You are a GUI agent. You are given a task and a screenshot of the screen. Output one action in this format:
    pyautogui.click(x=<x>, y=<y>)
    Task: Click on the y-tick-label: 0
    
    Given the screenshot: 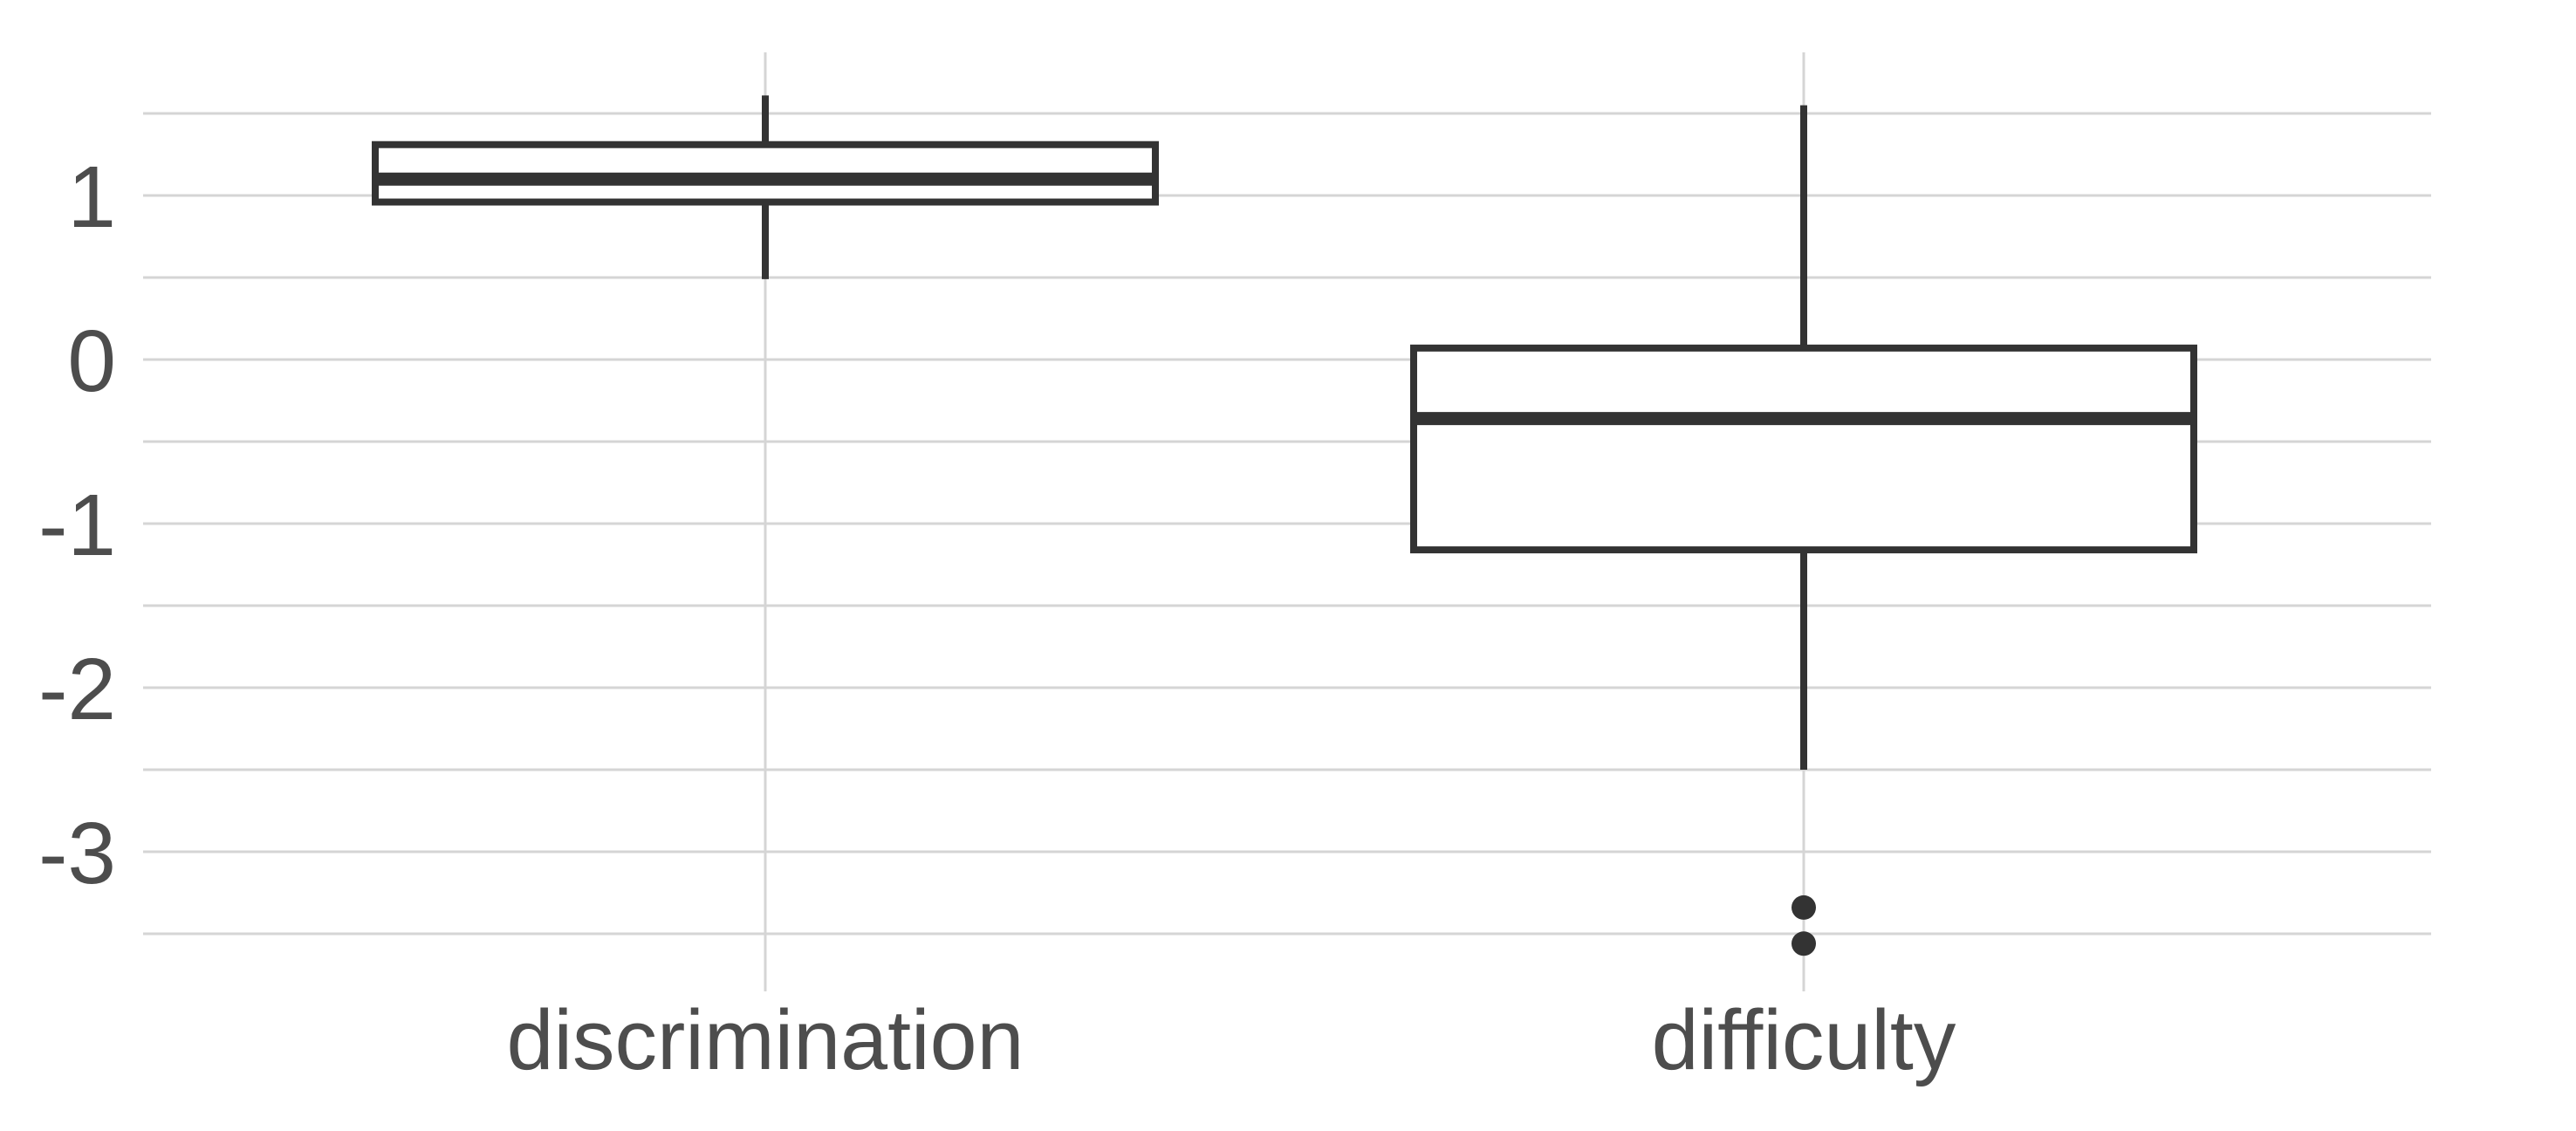 What is the action you would take?
    pyautogui.click(x=92, y=361)
    